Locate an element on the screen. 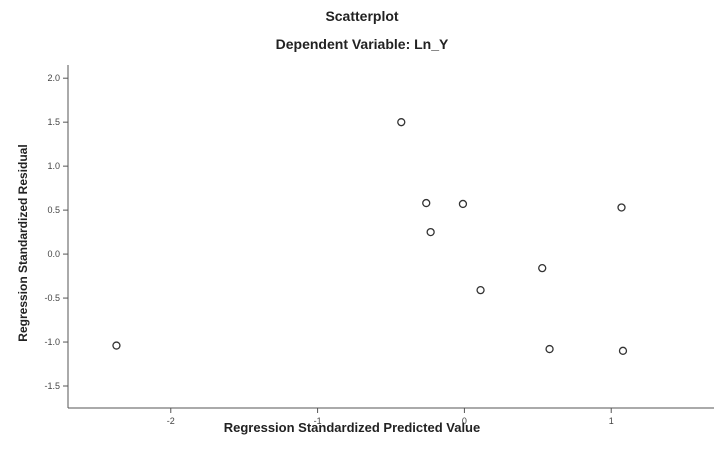 The image size is (724, 450). chart-title: Scatterplot is located at coordinates (362, 16).